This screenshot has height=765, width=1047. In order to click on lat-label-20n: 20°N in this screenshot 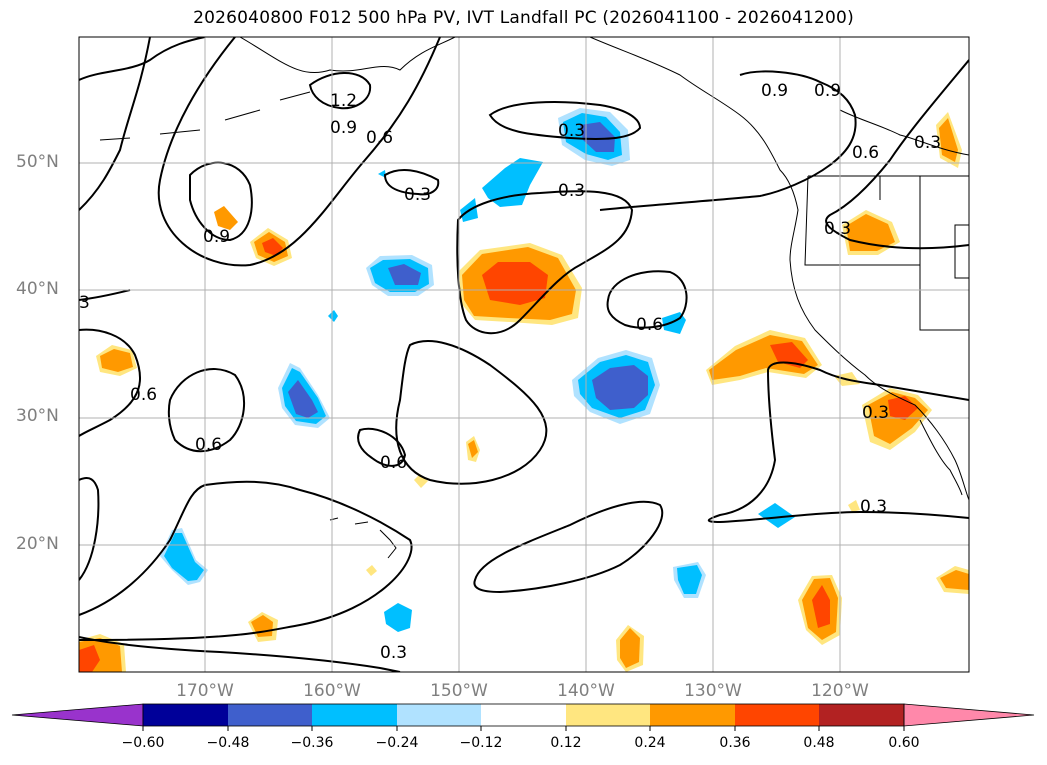, I will do `click(37, 544)`.